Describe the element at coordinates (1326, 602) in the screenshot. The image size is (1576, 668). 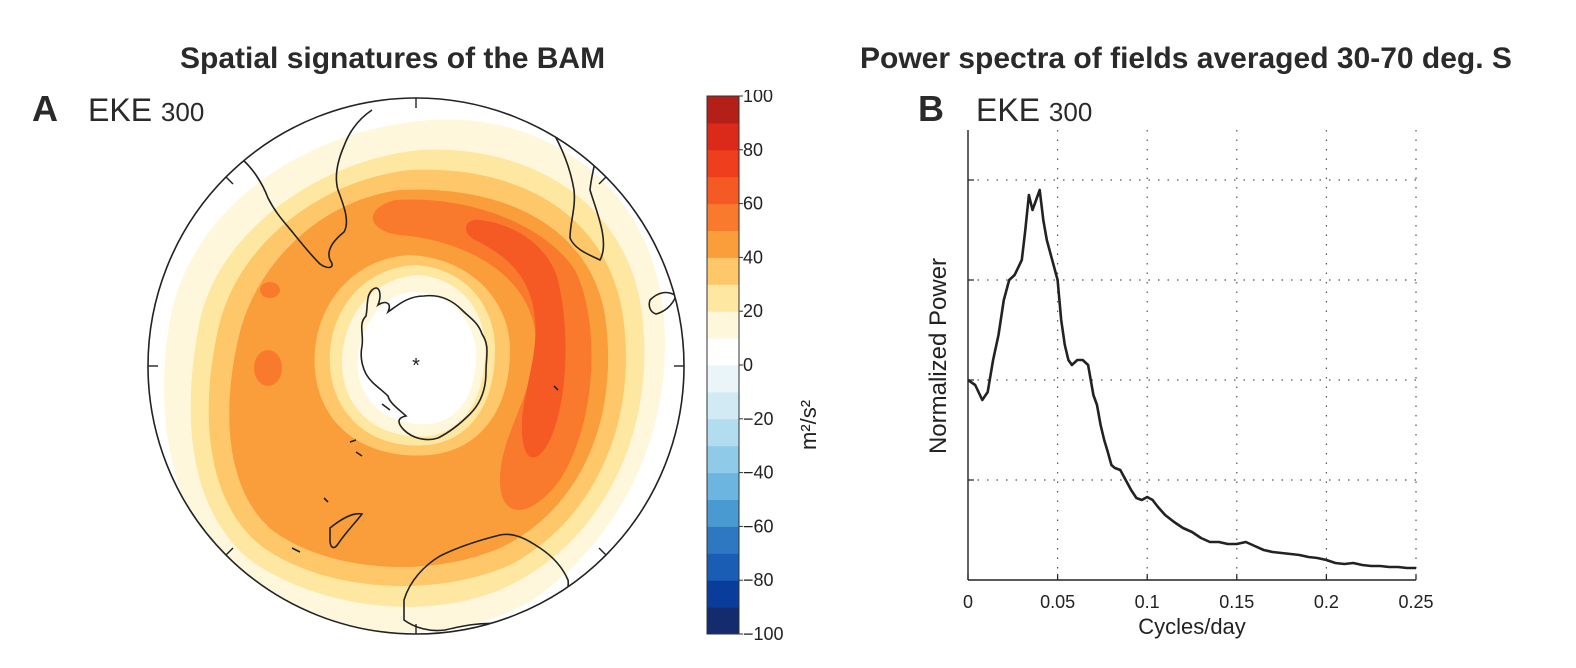
I see `x-tick-label: 0.2` at that location.